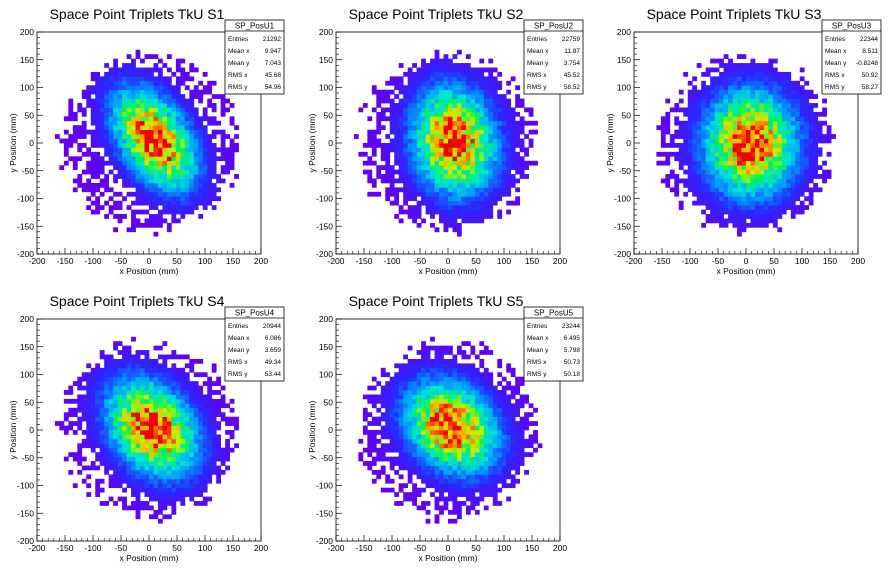 The height and width of the screenshot is (574, 896). I want to click on y-tick-label: -150, so click(25, 513).